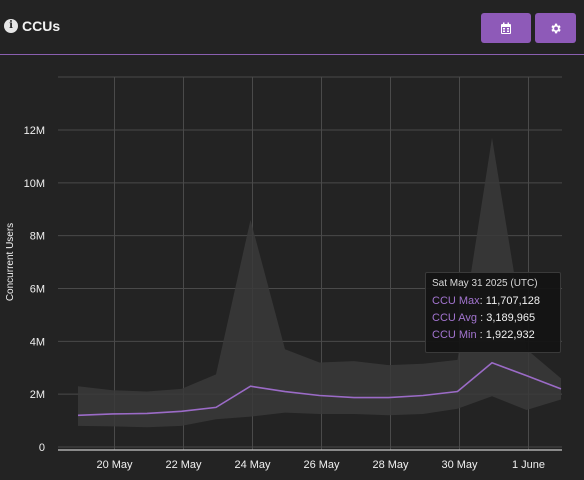 The image size is (584, 480). I want to click on tooltip-row-avg: CCU Avg : 3,189,965, so click(484, 318).